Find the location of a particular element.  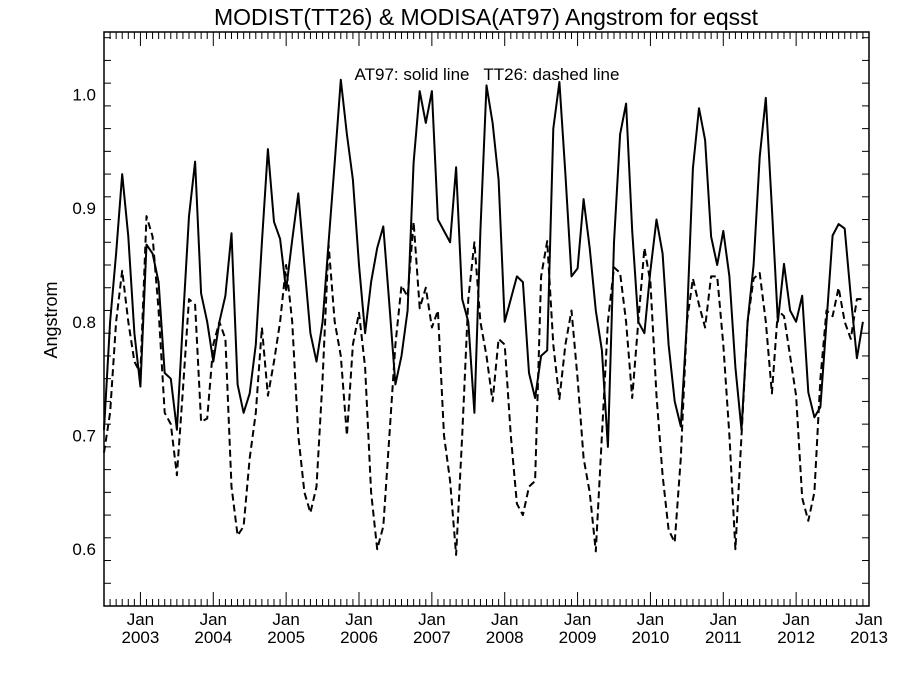

x-tick-label-year: 2007 is located at coordinates (432, 637).